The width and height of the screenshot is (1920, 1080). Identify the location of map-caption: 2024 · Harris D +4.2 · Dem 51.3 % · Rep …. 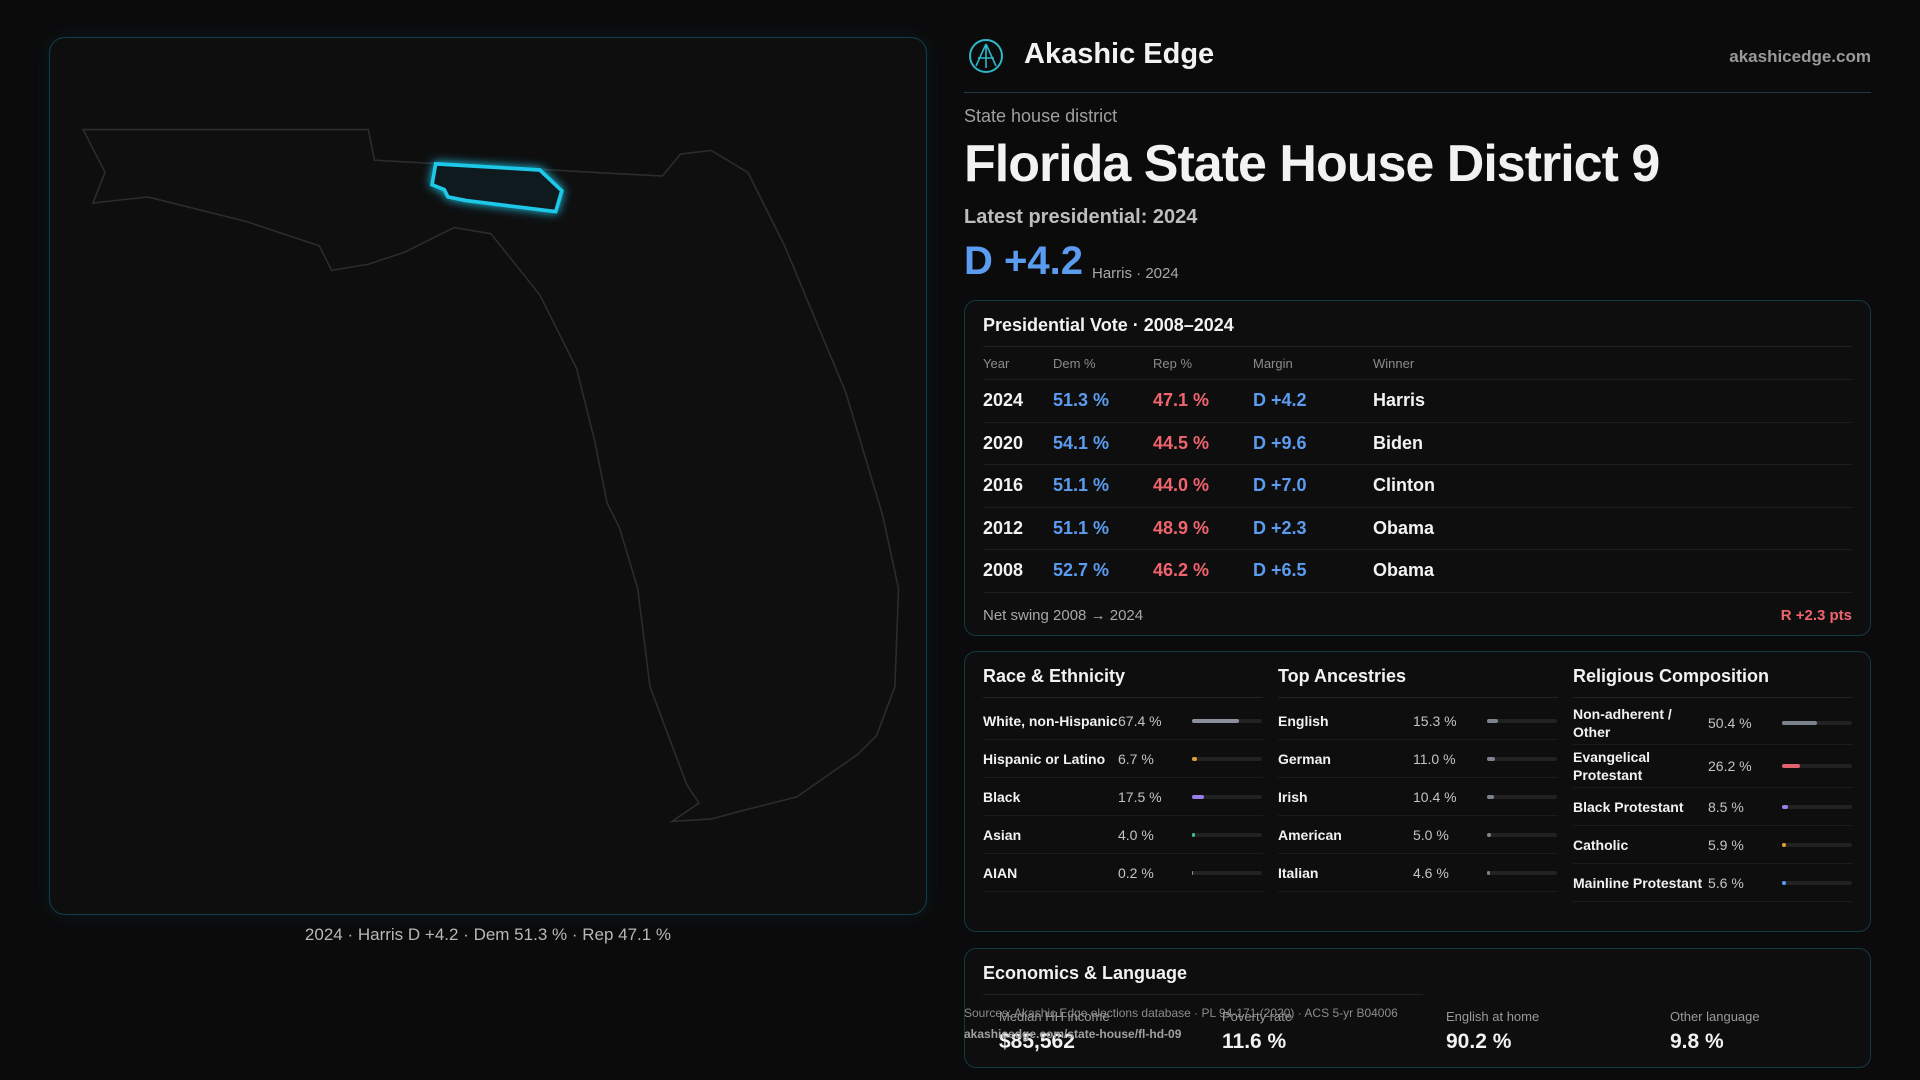
(488, 934).